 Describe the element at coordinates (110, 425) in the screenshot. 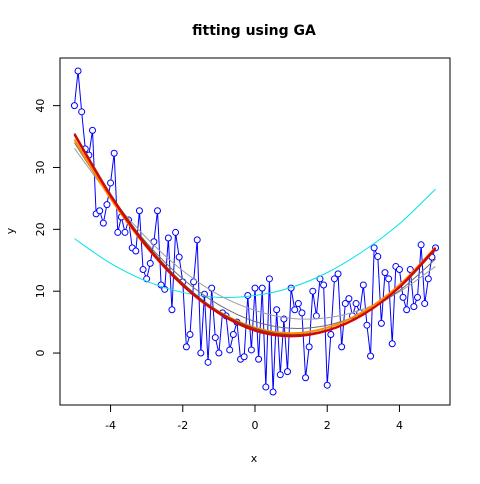

I see `x-tick-label: -4` at that location.